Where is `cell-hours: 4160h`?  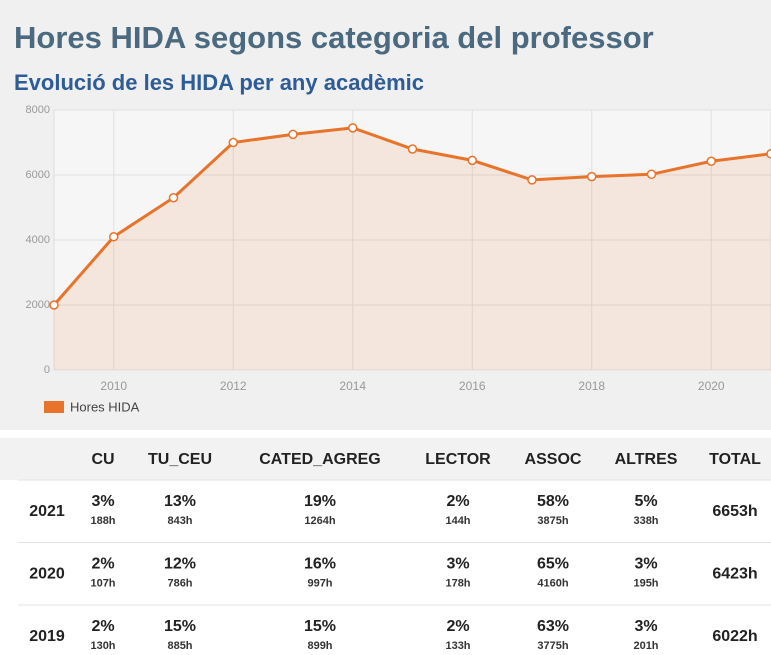
cell-hours: 4160h is located at coordinates (552, 583).